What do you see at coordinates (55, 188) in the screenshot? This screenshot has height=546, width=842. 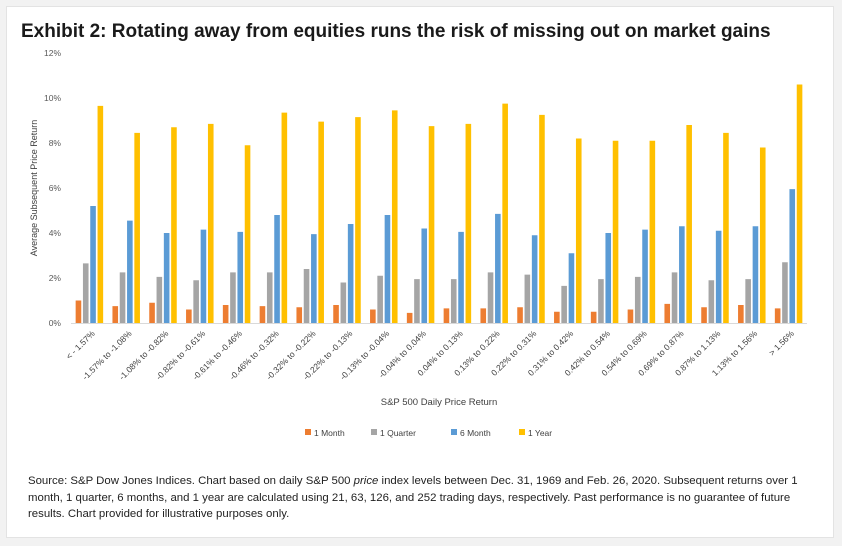 I see `y-tick-label: 6%` at bounding box center [55, 188].